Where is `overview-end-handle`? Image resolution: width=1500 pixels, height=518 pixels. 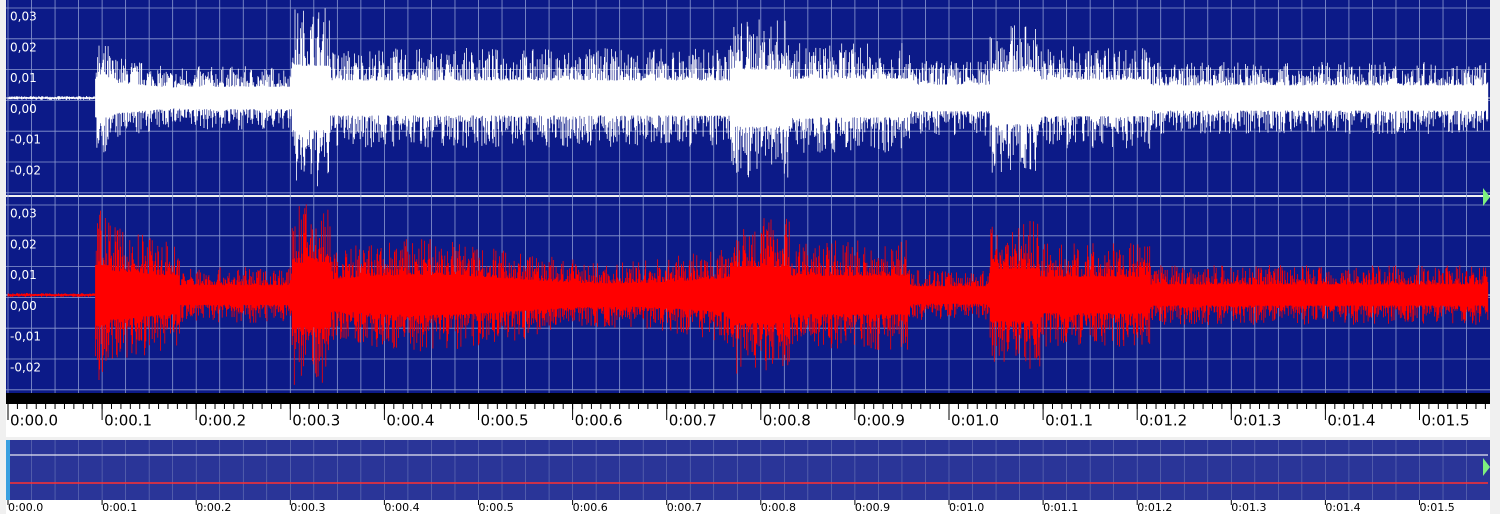
overview-end-handle is located at coordinates (1486, 467).